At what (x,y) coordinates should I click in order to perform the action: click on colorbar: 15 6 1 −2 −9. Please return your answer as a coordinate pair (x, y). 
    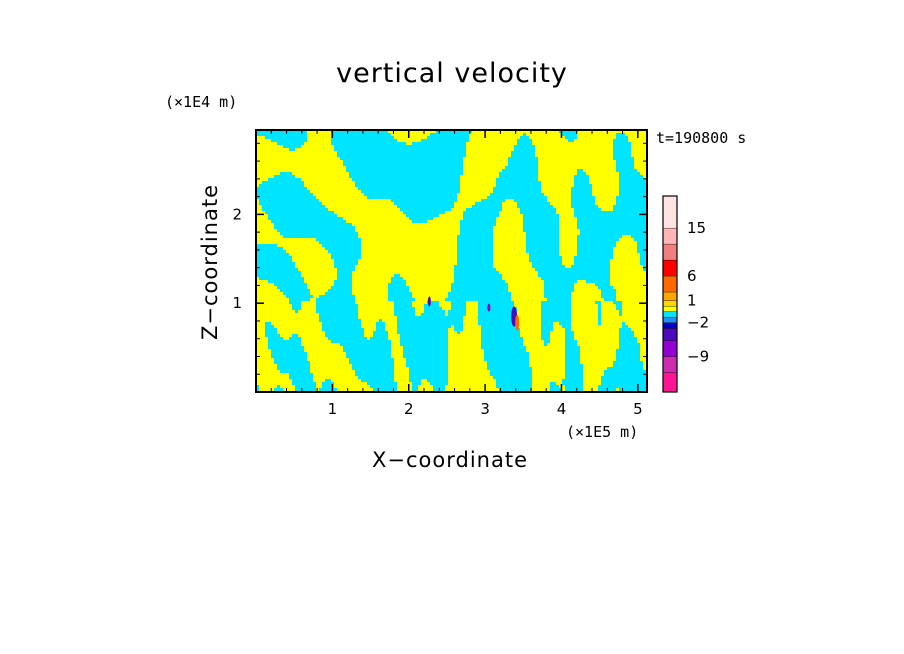
    Looking at the image, I should click on (685, 294).